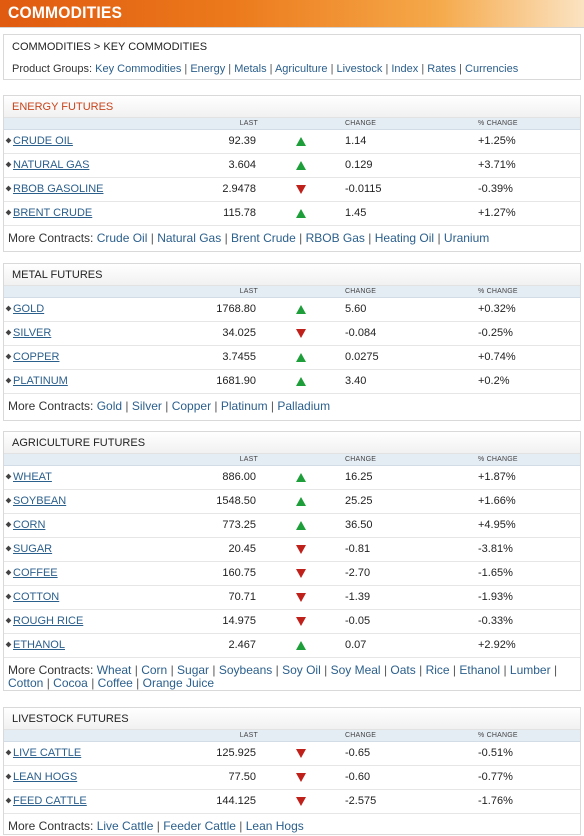 The height and width of the screenshot is (836, 584). What do you see at coordinates (32, 333) in the screenshot?
I see `commodity-link: SILVER` at bounding box center [32, 333].